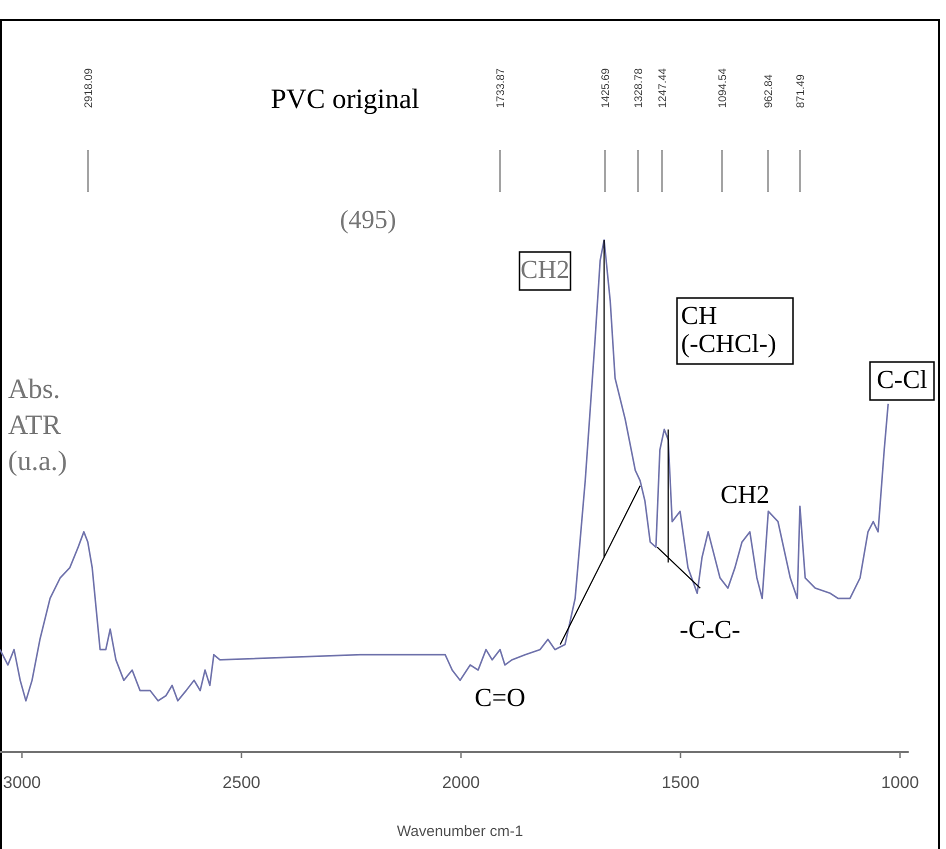 The height and width of the screenshot is (849, 946). Describe the element at coordinates (606, 88) in the screenshot. I see `text: 1425.69` at that location.